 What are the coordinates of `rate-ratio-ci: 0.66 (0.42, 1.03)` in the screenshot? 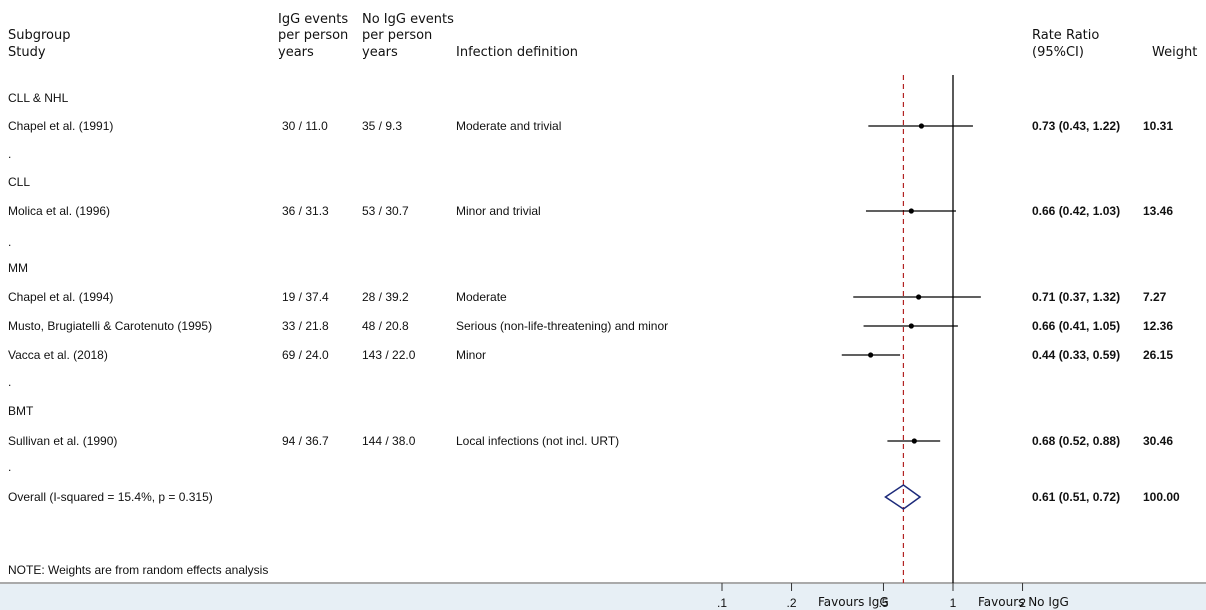 It's located at (1076, 211).